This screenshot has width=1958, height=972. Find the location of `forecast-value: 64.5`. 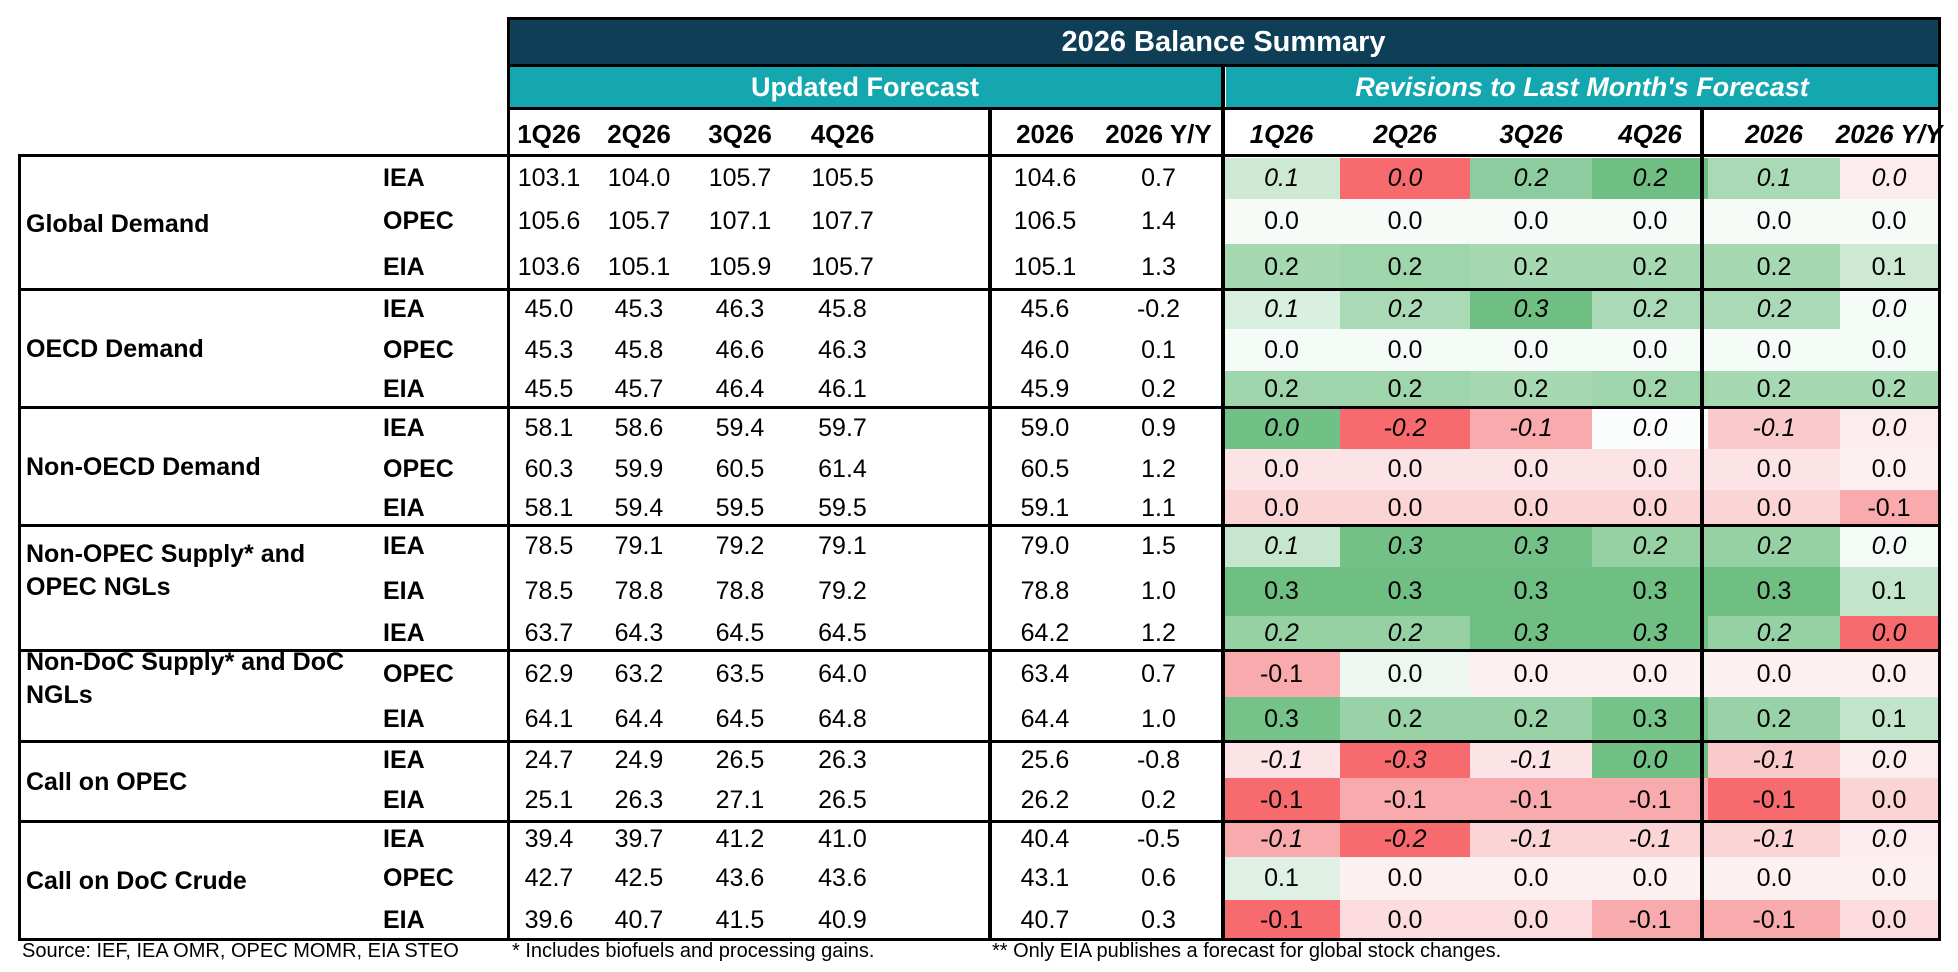

forecast-value: 64.5 is located at coordinates (740, 633).